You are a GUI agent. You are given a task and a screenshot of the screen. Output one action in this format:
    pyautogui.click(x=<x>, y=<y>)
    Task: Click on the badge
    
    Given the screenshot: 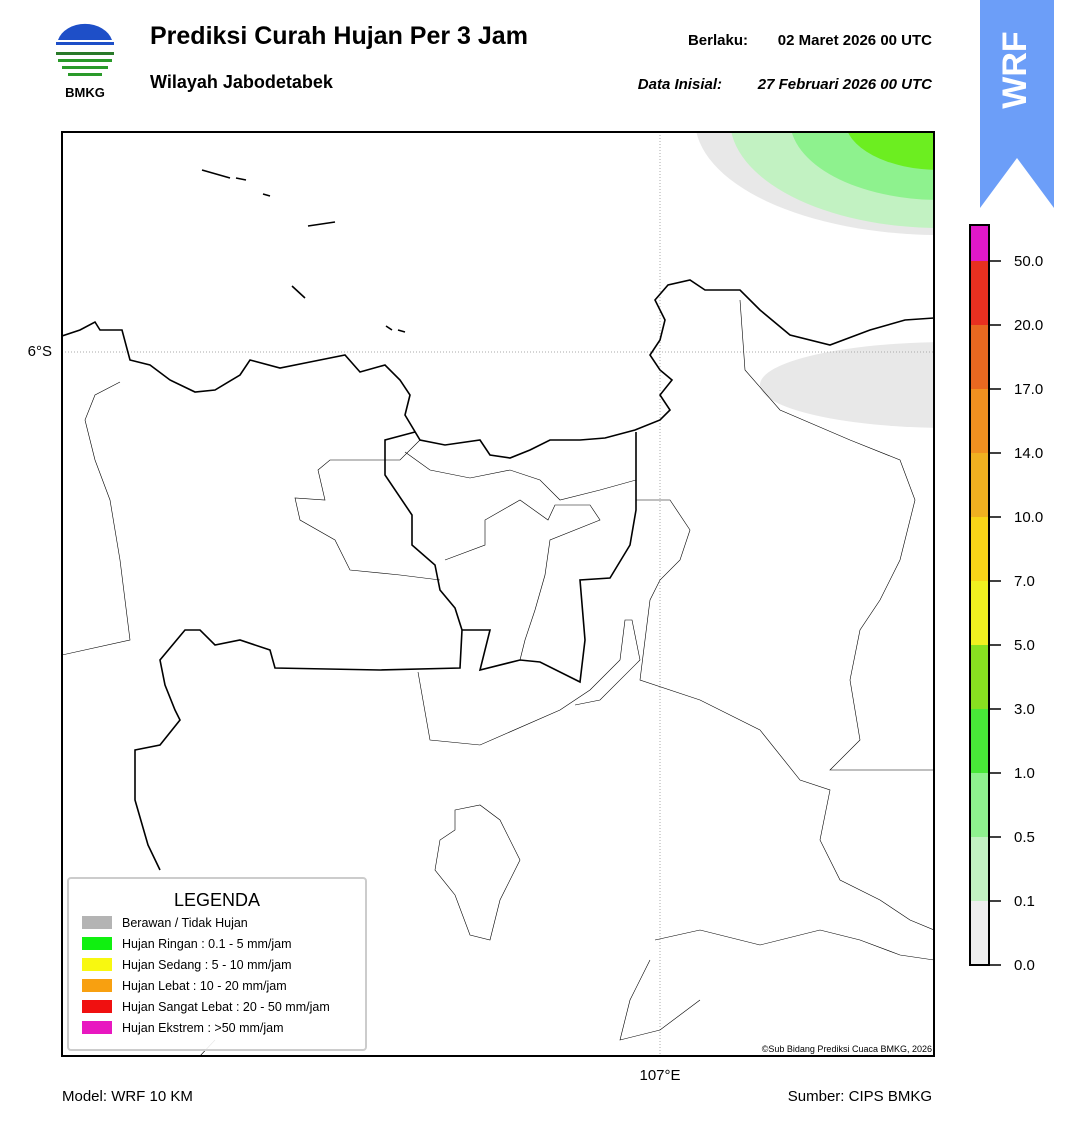 What is the action you would take?
    pyautogui.click(x=1017, y=104)
    